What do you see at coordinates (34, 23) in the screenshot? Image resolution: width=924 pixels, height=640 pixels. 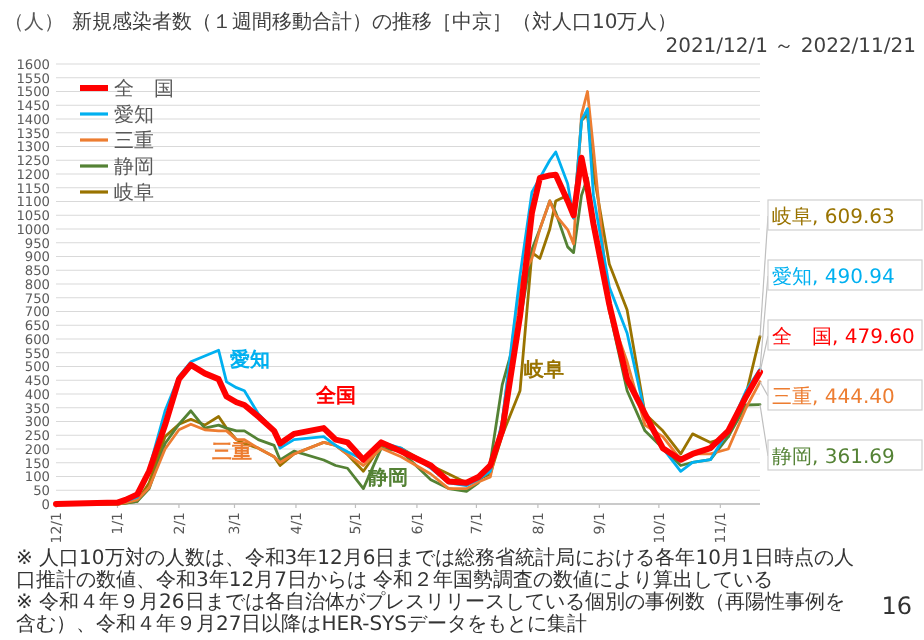 I see `y-axis-title: （人）` at bounding box center [34, 23].